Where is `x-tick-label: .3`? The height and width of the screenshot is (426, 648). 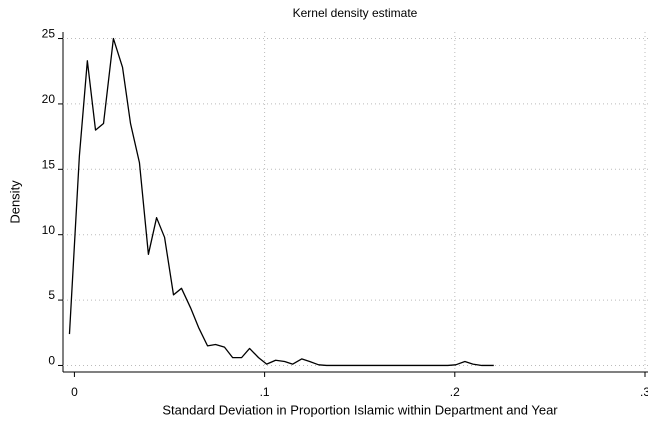 x-tick-label: .3 is located at coordinates (644, 392).